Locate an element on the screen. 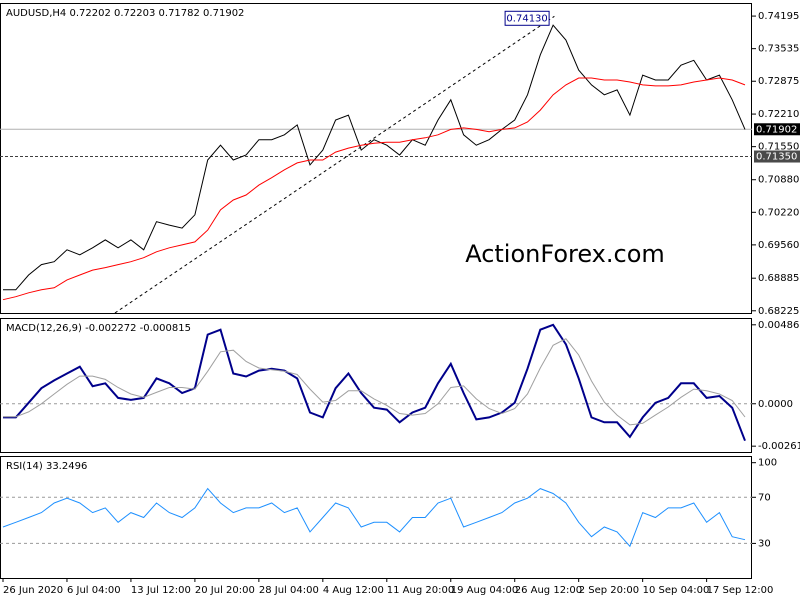 Image resolution: width=800 pixels, height=600 pixels. y-tick-label: 0.71550 is located at coordinates (778, 147).